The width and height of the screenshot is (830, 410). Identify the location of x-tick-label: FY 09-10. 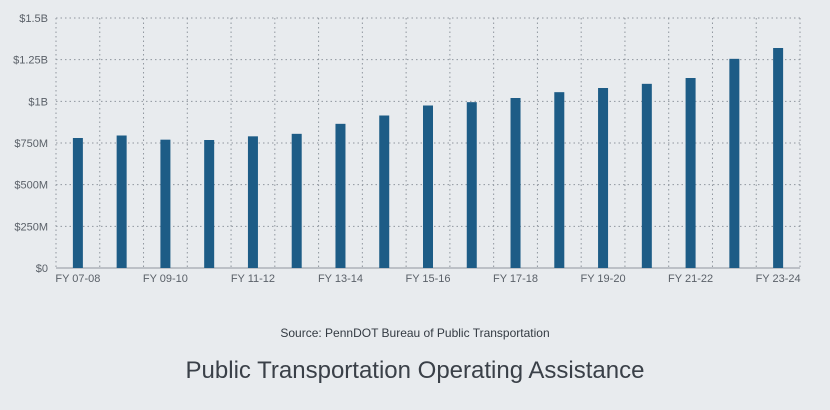
(165, 279).